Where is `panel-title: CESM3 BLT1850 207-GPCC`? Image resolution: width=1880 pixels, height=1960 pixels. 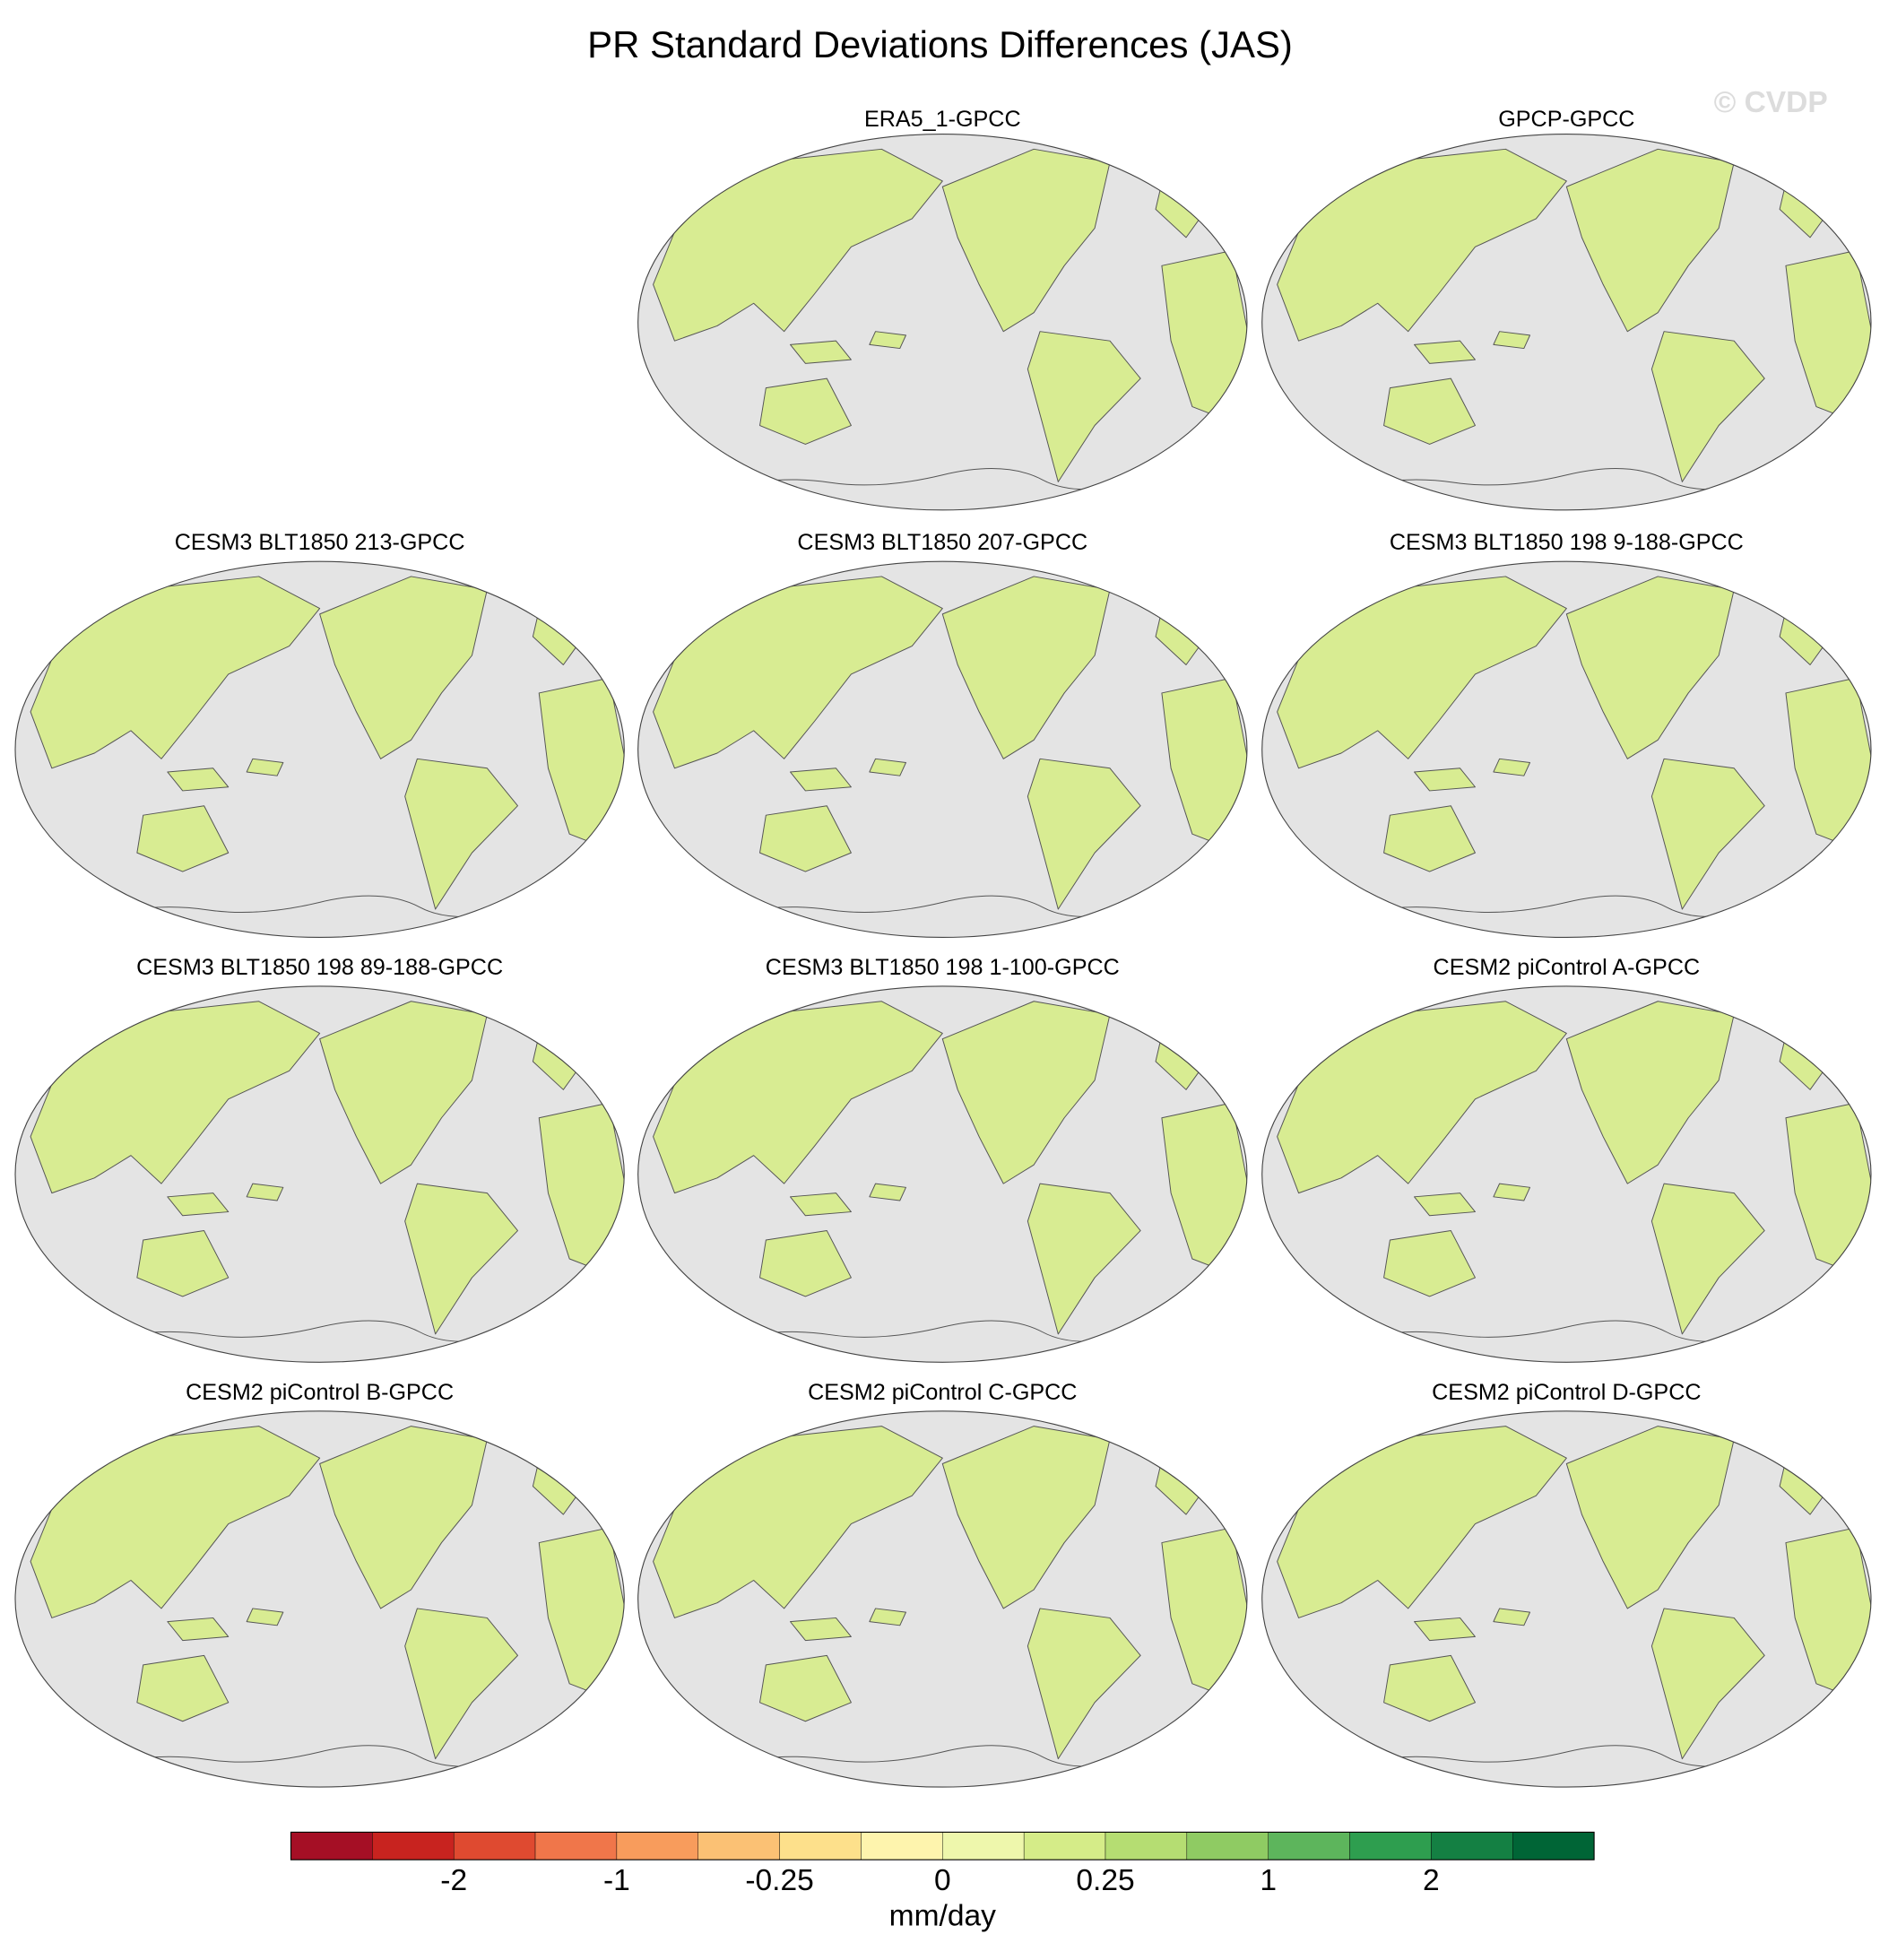 panel-title: CESM3 BLT1850 207-GPCC is located at coordinates (942, 542).